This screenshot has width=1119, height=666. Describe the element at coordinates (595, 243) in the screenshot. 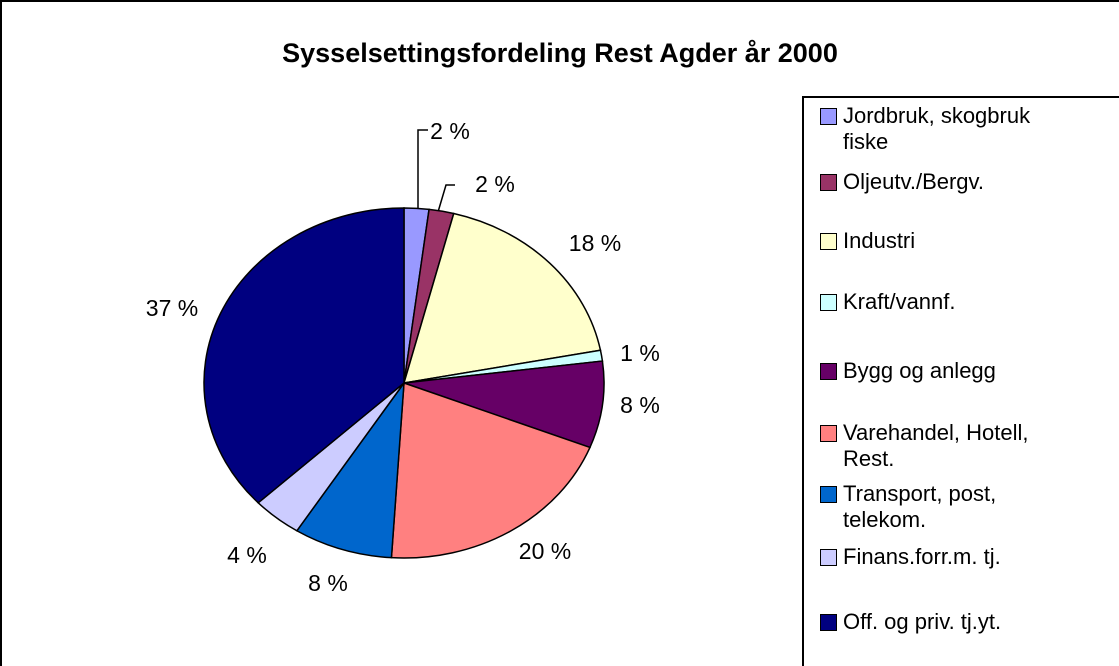

I see `data-label: 18 %` at that location.